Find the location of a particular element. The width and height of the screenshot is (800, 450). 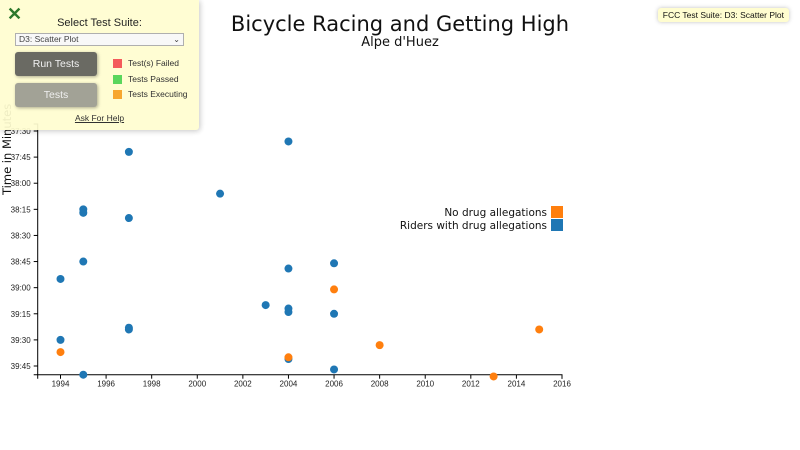

svg-text: 37:45 is located at coordinates (21, 157).